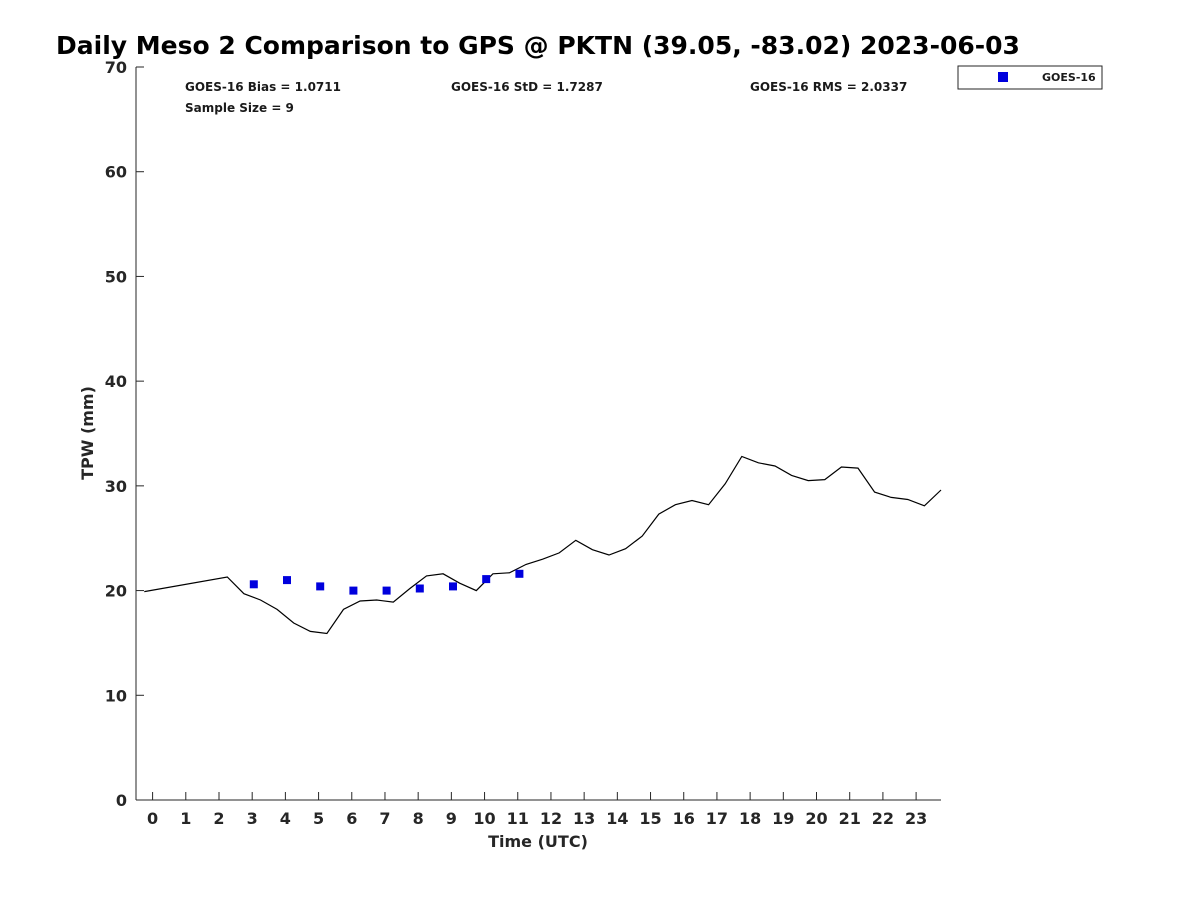 The image size is (1200, 900). Describe the element at coordinates (263, 87) in the screenshot. I see `bias-stat: GOES-16 Bias = 1.0711` at that location.